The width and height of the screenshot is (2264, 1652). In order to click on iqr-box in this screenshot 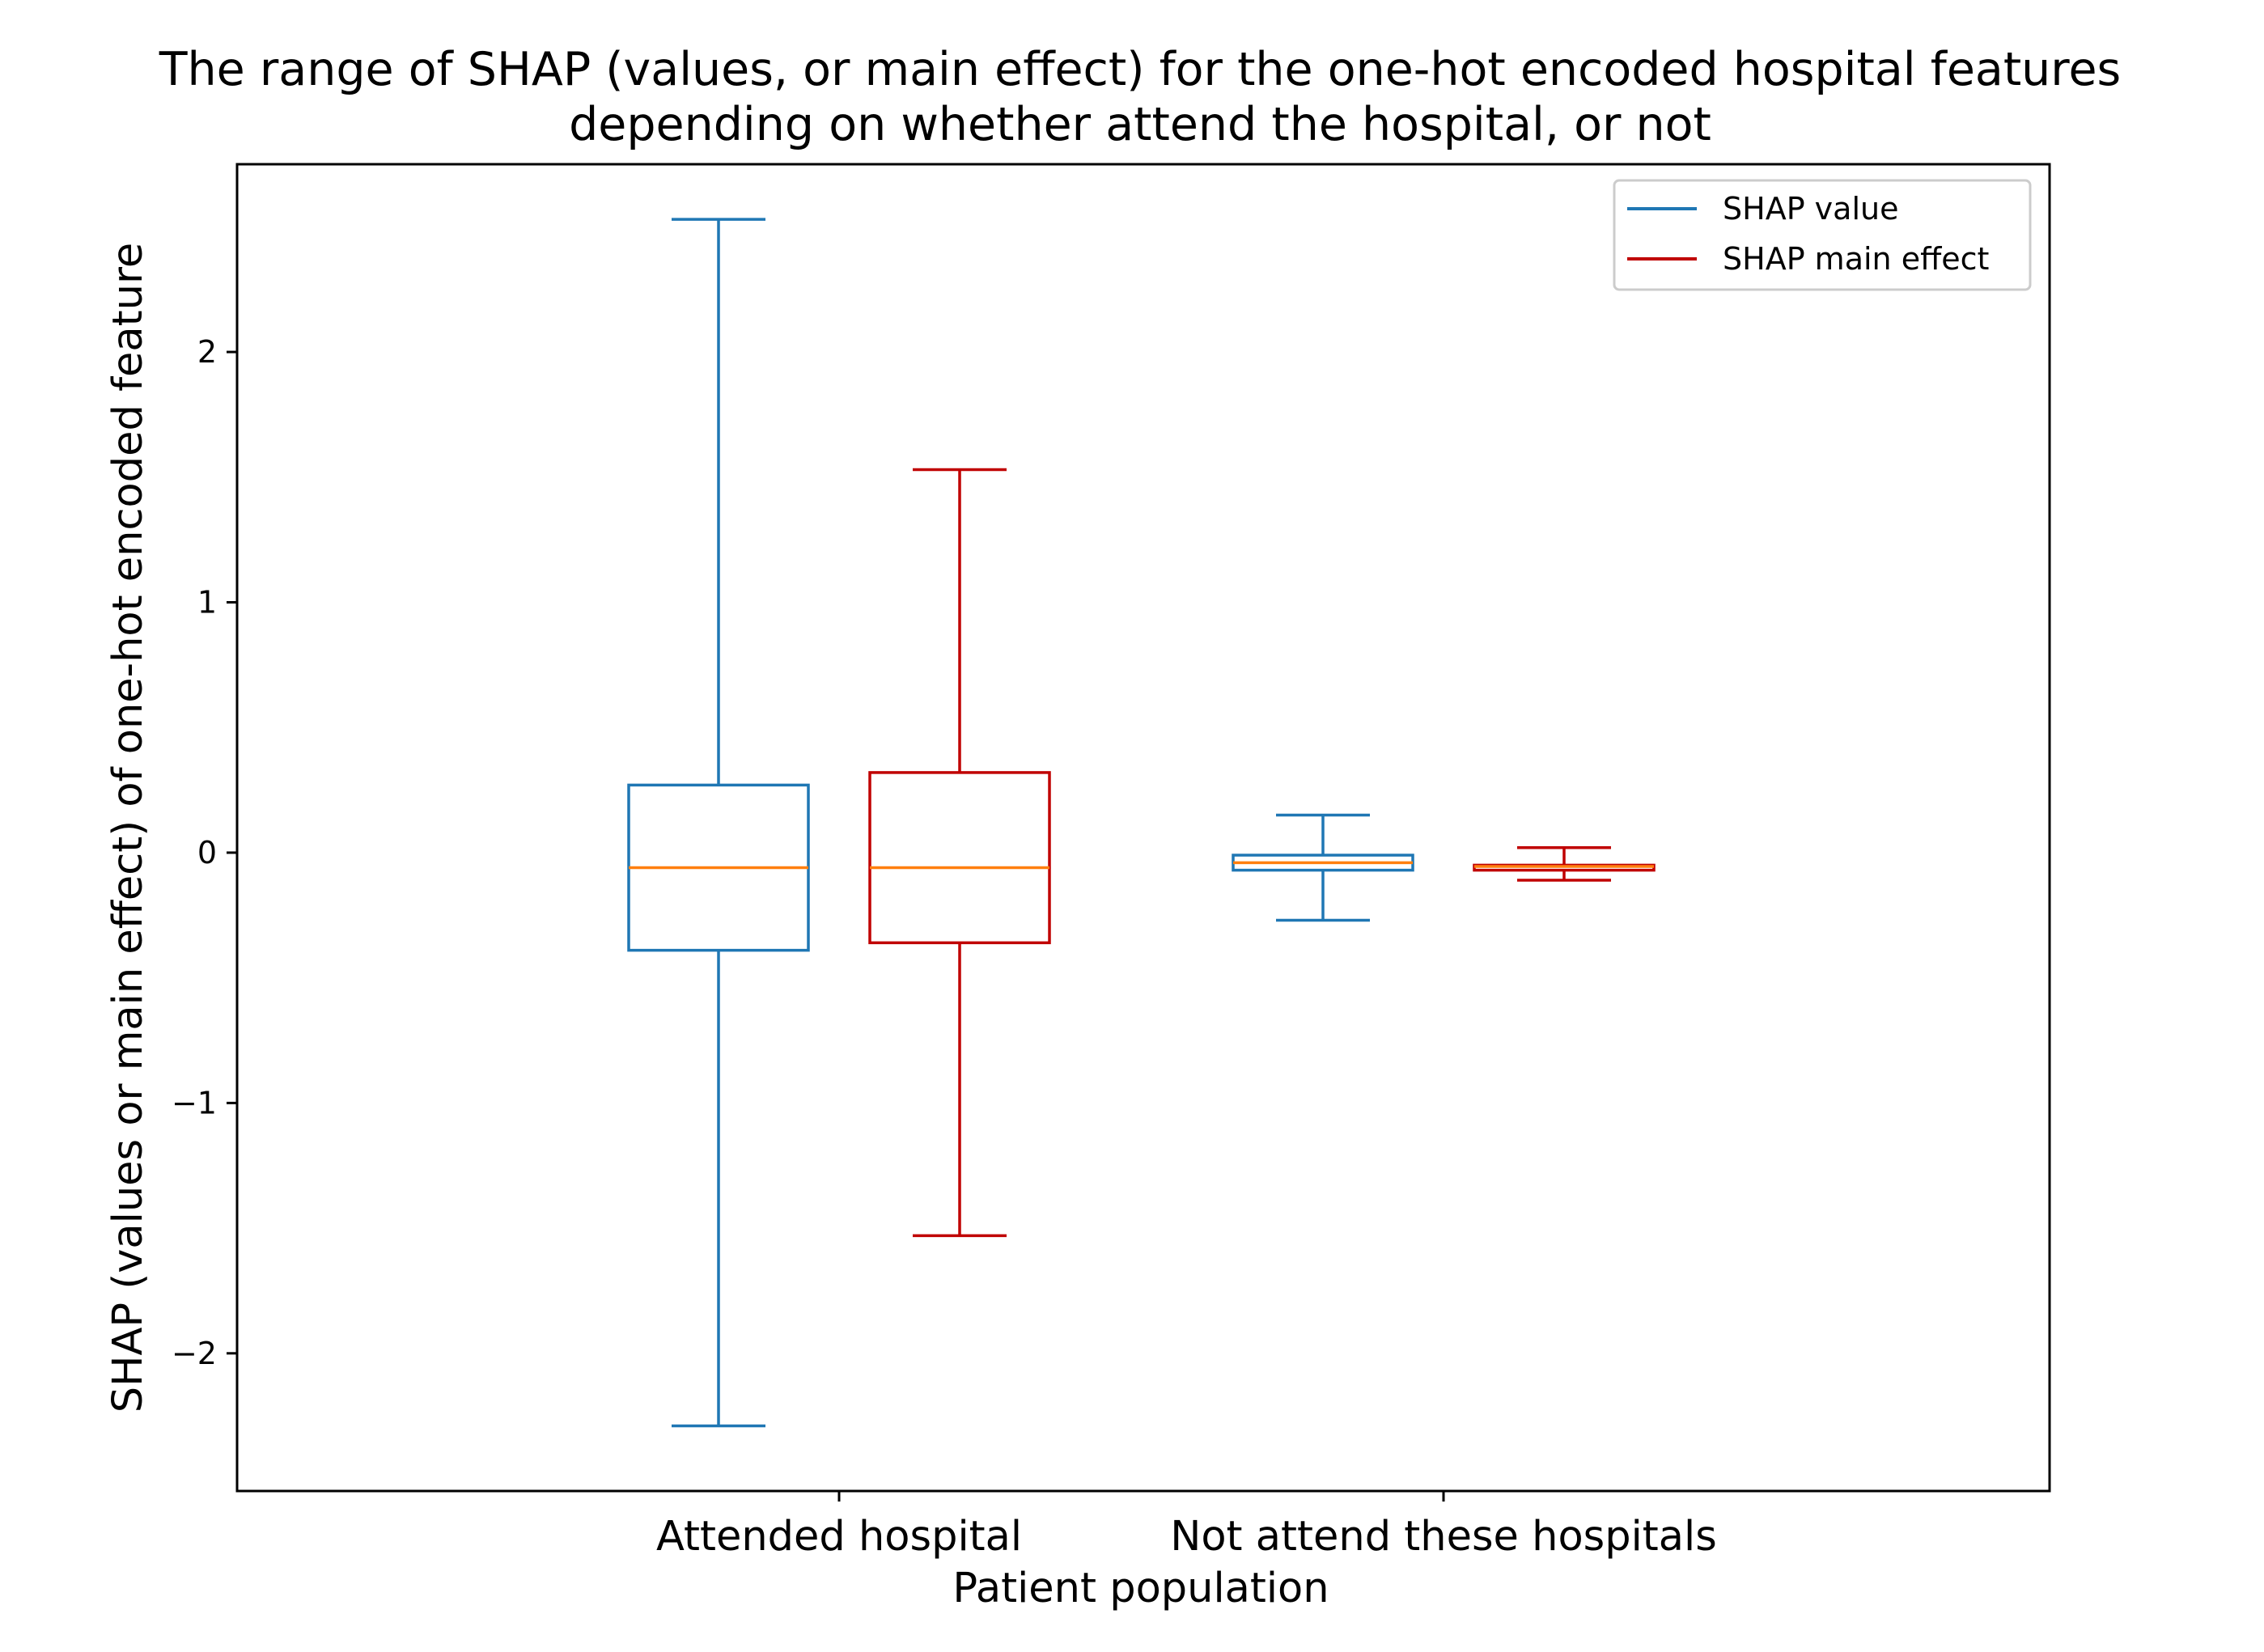, I will do `click(959, 858)`.